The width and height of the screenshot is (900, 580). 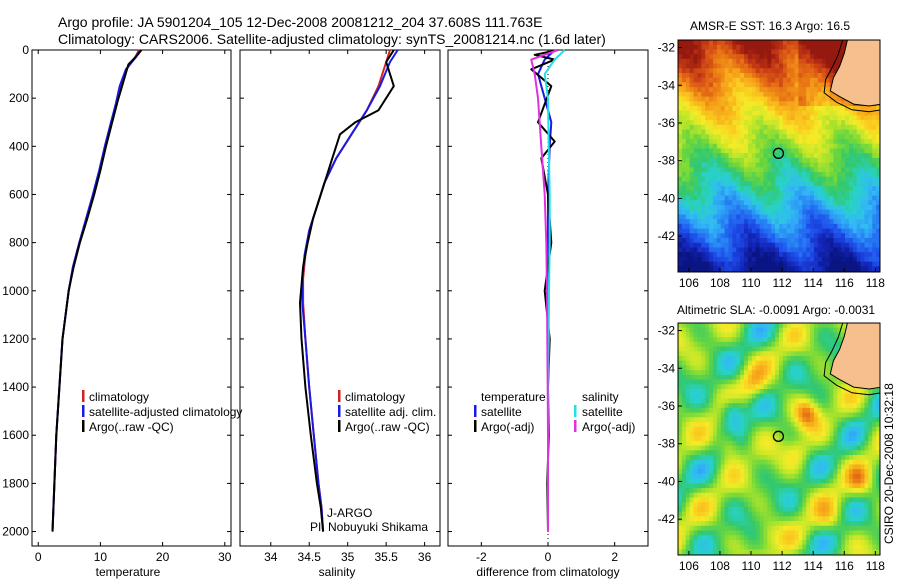 I want to click on legend-label-sal-satellite: satellite, so click(x=602, y=412).